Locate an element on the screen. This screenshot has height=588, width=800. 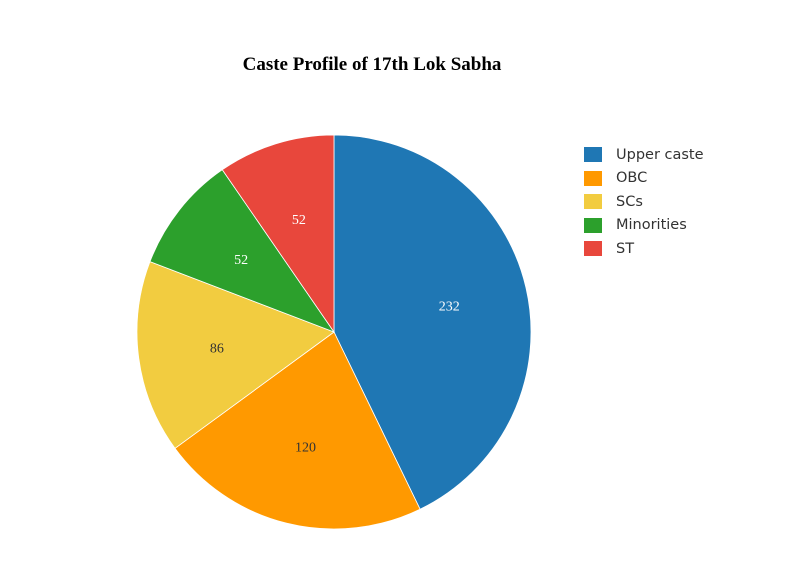
pie-slice-st is located at coordinates (278, 234).